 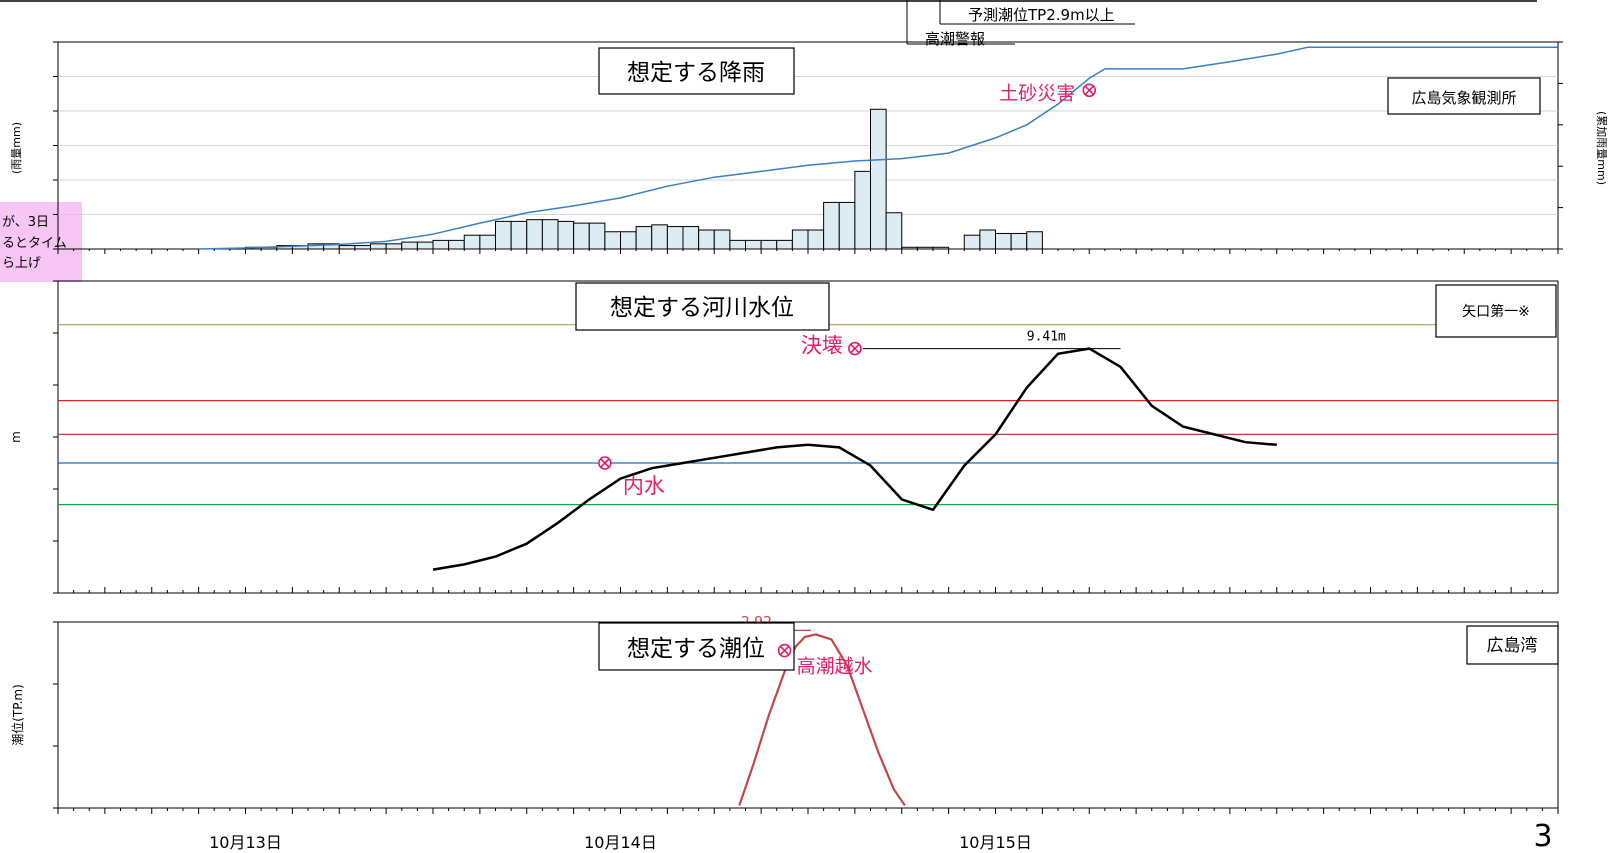 I want to click on landslide-marker-icon, so click(x=1089, y=90).